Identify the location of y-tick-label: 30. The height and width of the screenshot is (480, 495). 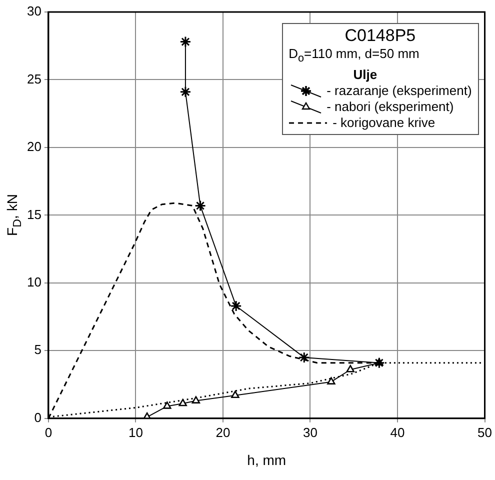
(34, 11).